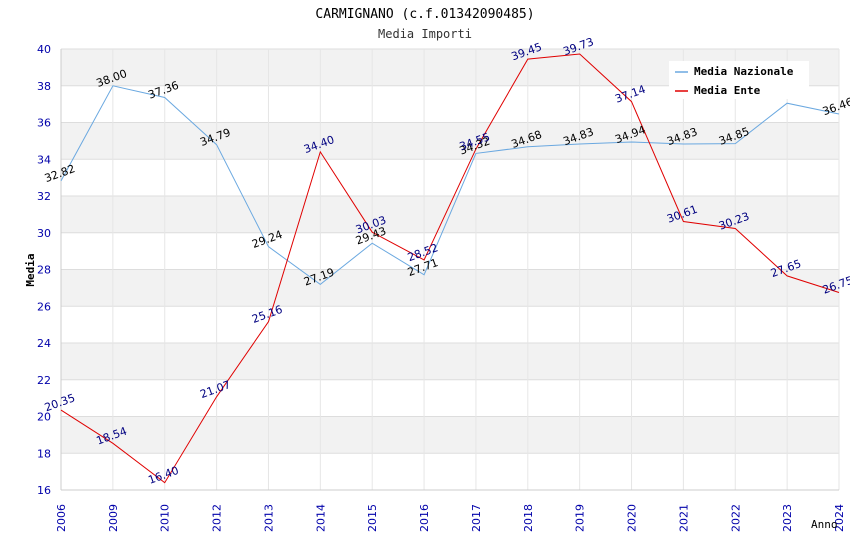 The width and height of the screenshot is (850, 550). What do you see at coordinates (824, 524) in the screenshot?
I see `x-axis-label: Anno` at bounding box center [824, 524].